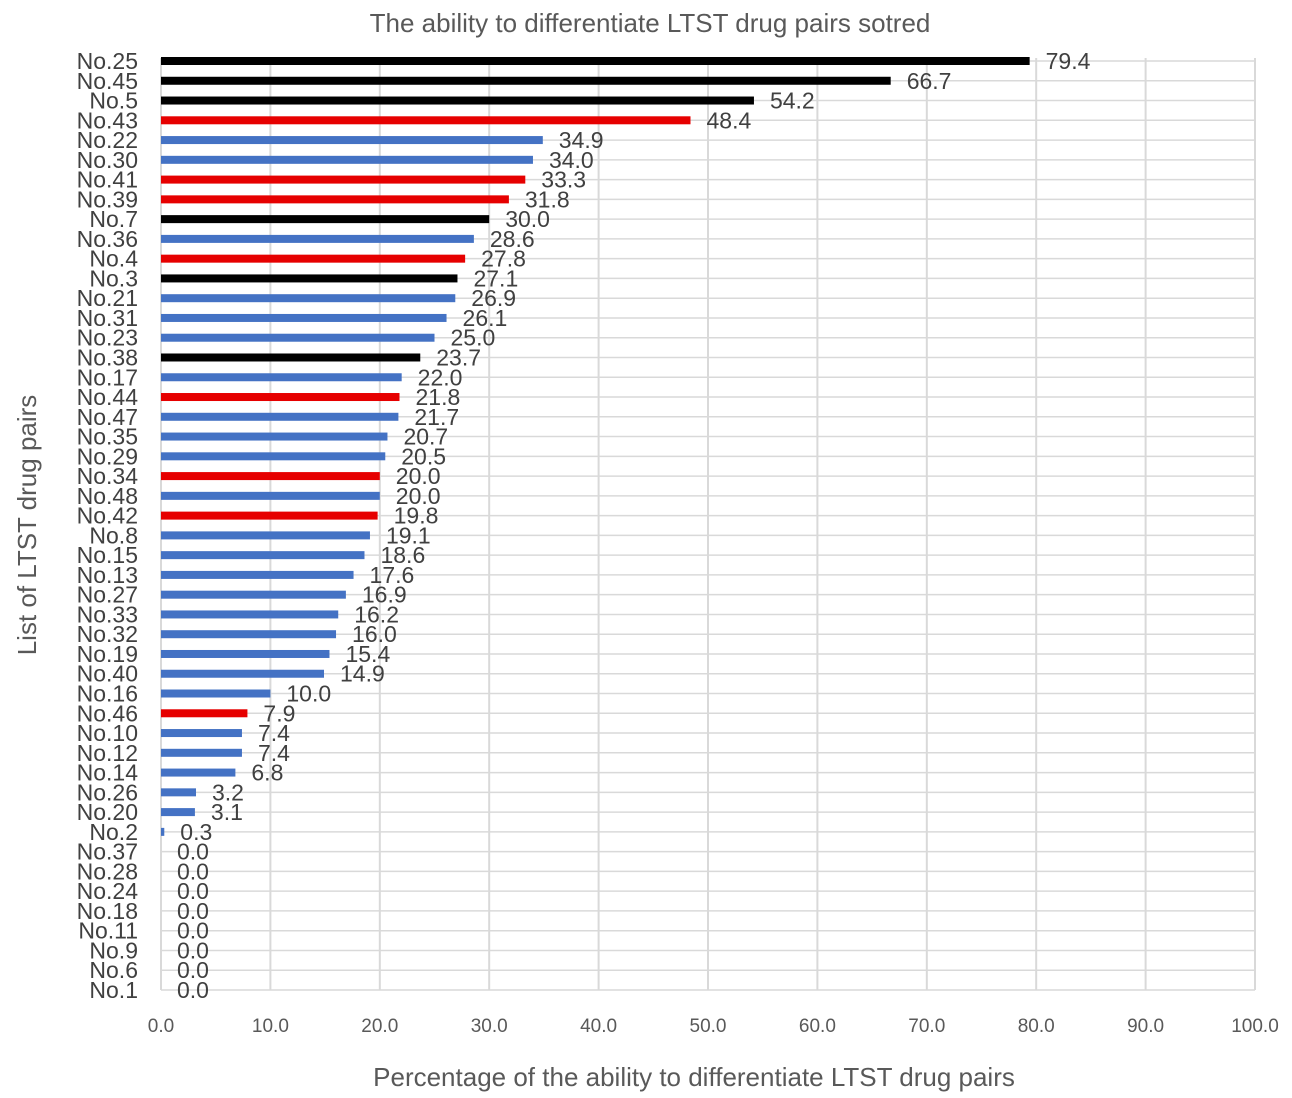 The height and width of the screenshot is (1098, 1292). Describe the element at coordinates (107, 516) in the screenshot. I see `category-label: No.42` at that location.